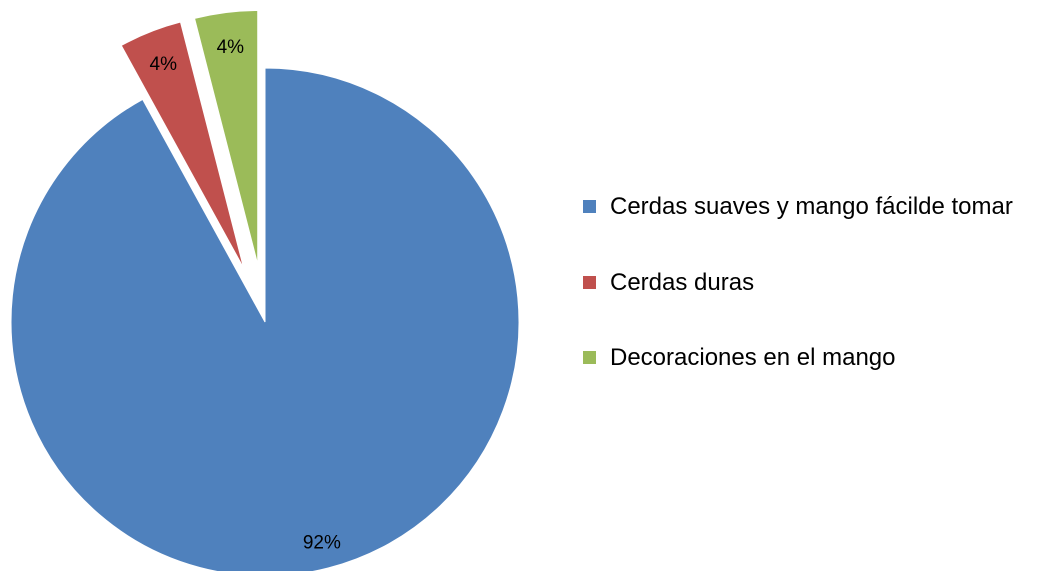 Image resolution: width=1063 pixels, height=571 pixels. I want to click on legend-entry: Cerdas suaves y mango fácilde tomar, so click(818, 206).